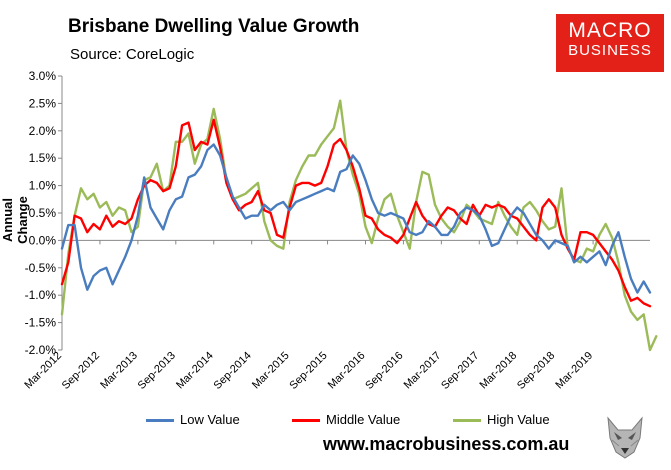  Describe the element at coordinates (574, 371) in the screenshot. I see `x-tick-label: Mar-2019` at that location.